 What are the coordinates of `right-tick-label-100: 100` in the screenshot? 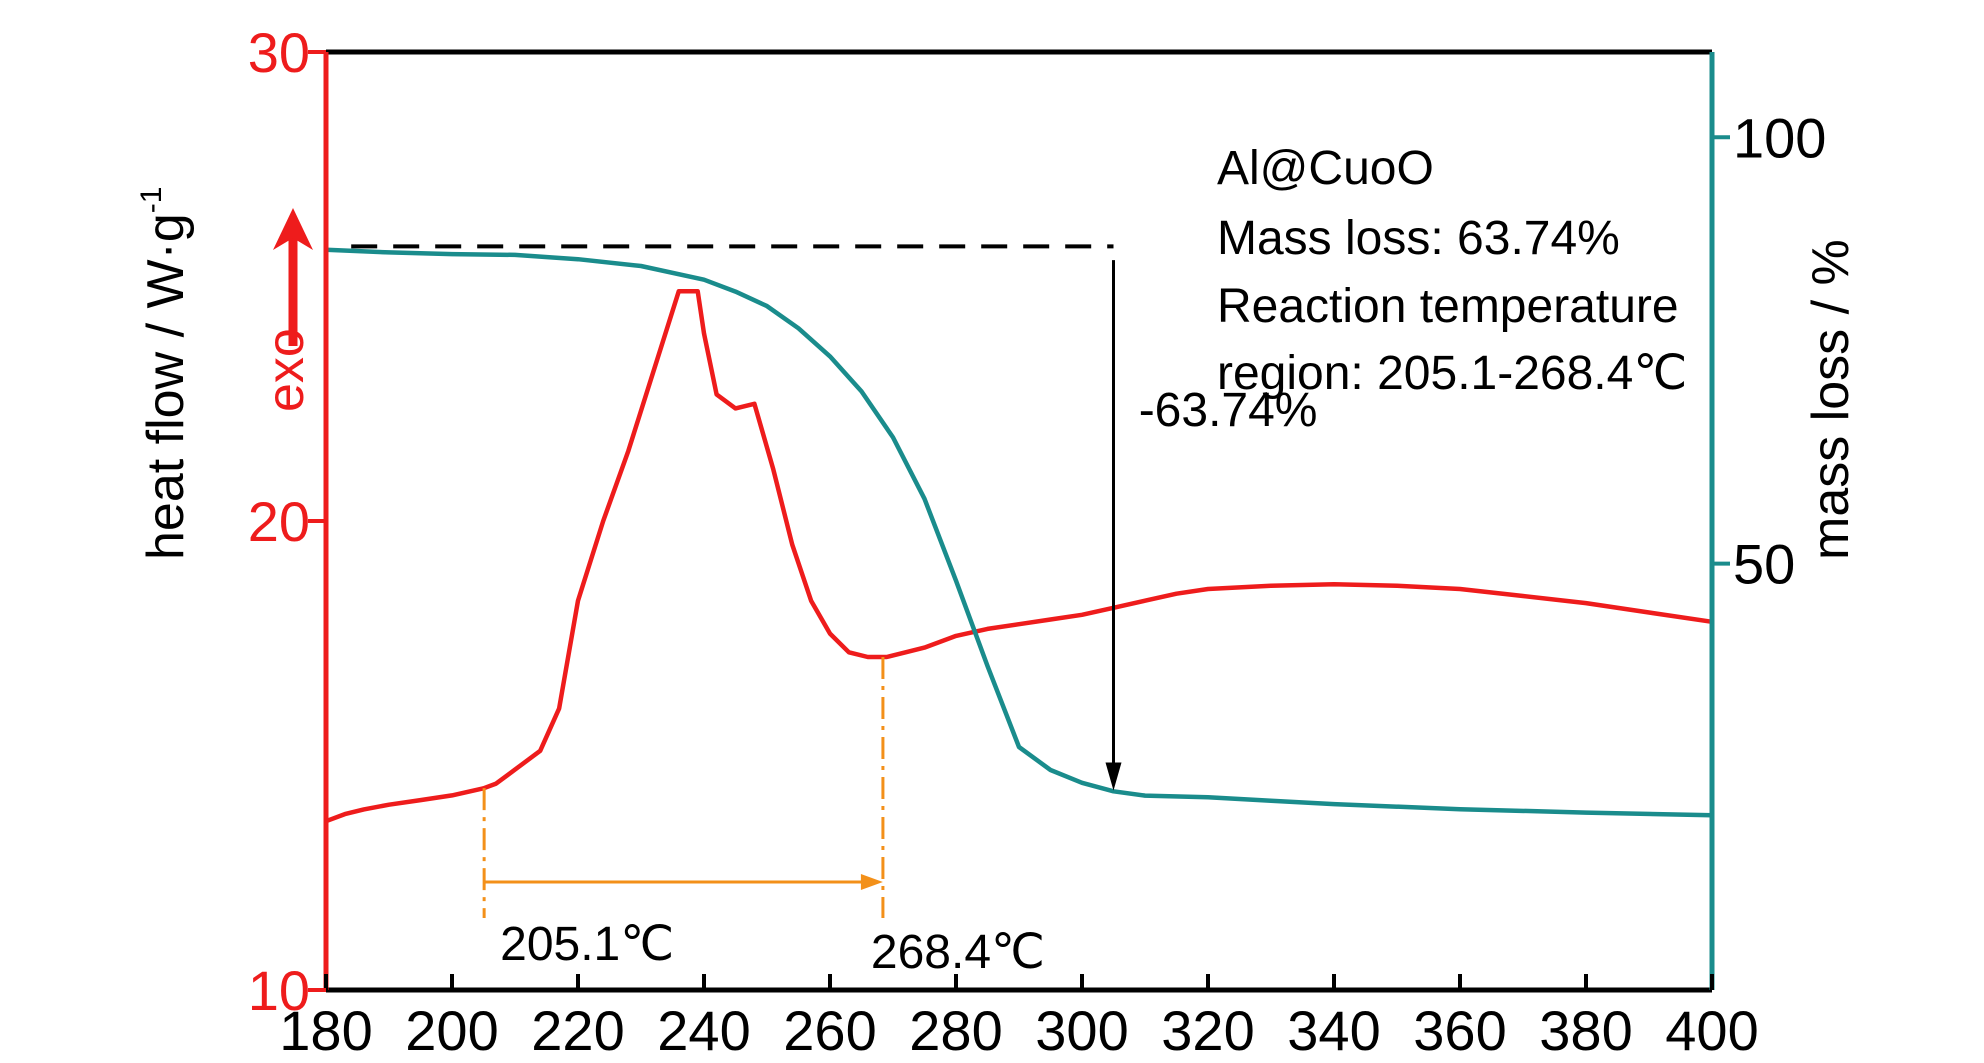 It's located at (1779, 137).